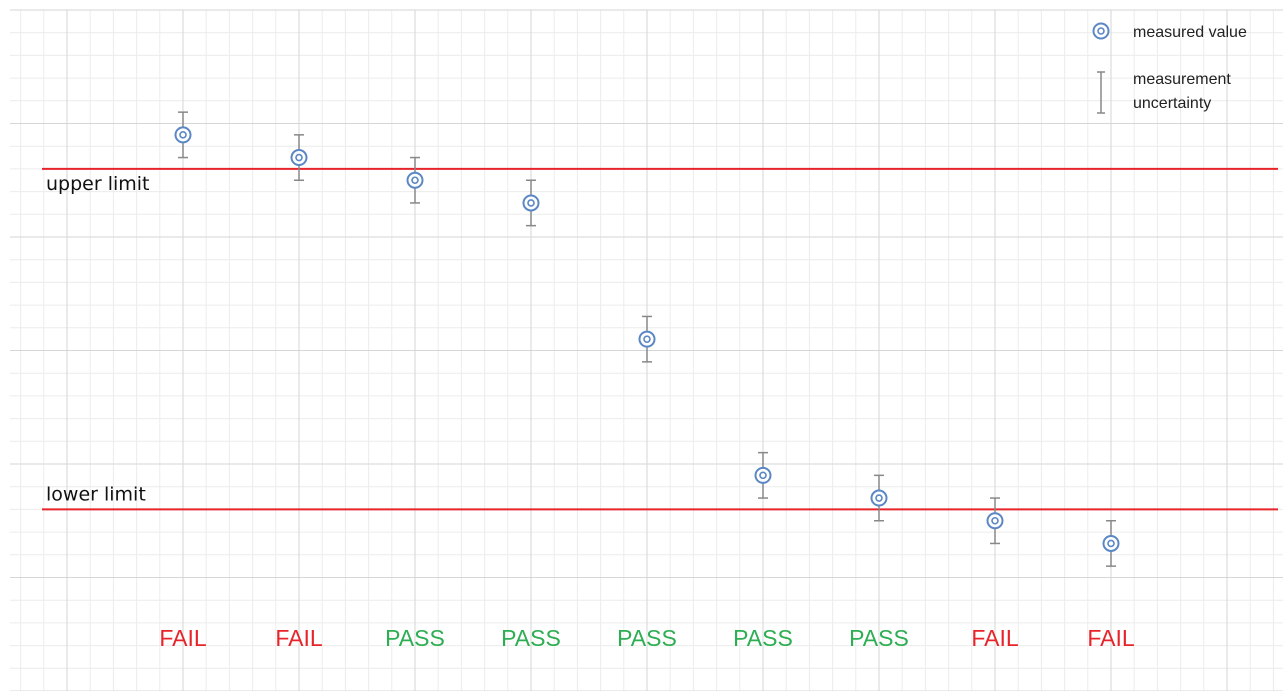 This screenshot has width=1283, height=691. What do you see at coordinates (1182, 79) in the screenshot?
I see `legend-uncertainty-label-line1: measurement` at bounding box center [1182, 79].